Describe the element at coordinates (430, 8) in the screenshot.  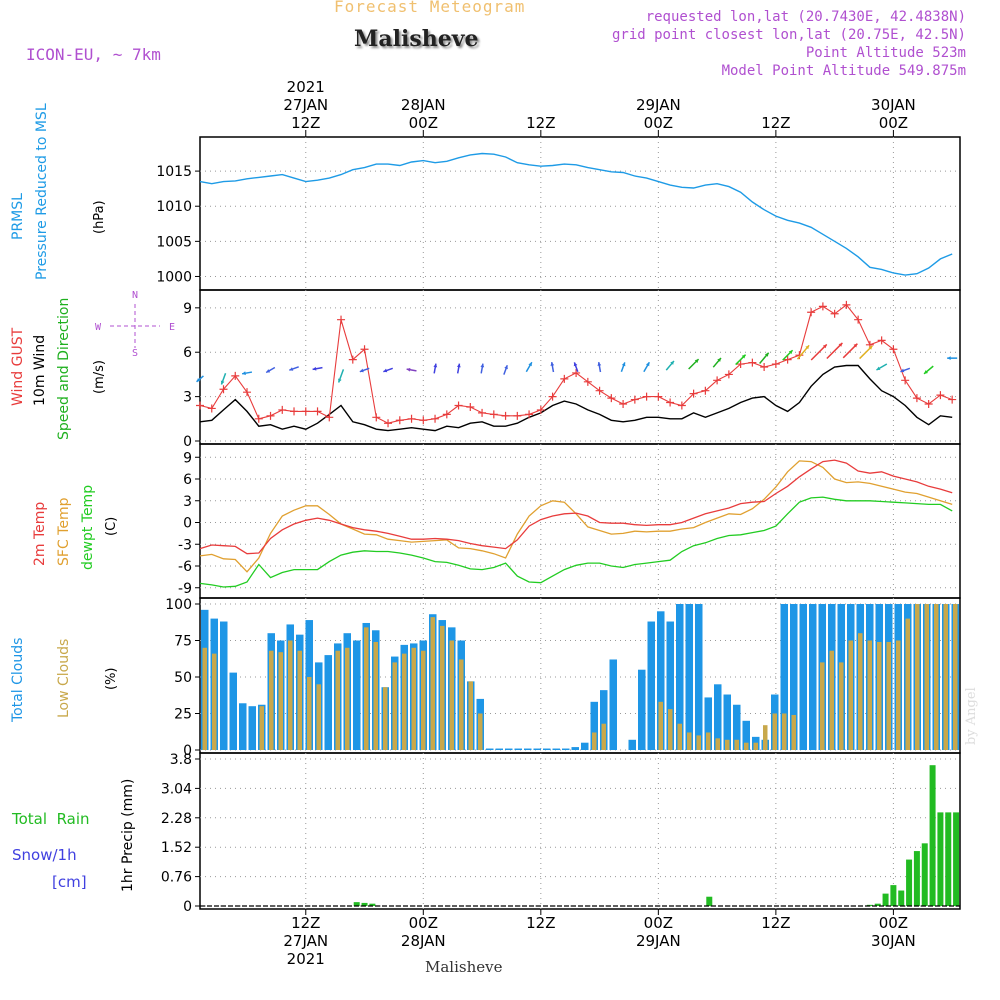
I see `chart-subtitle: Forecast Meteogram` at that location.